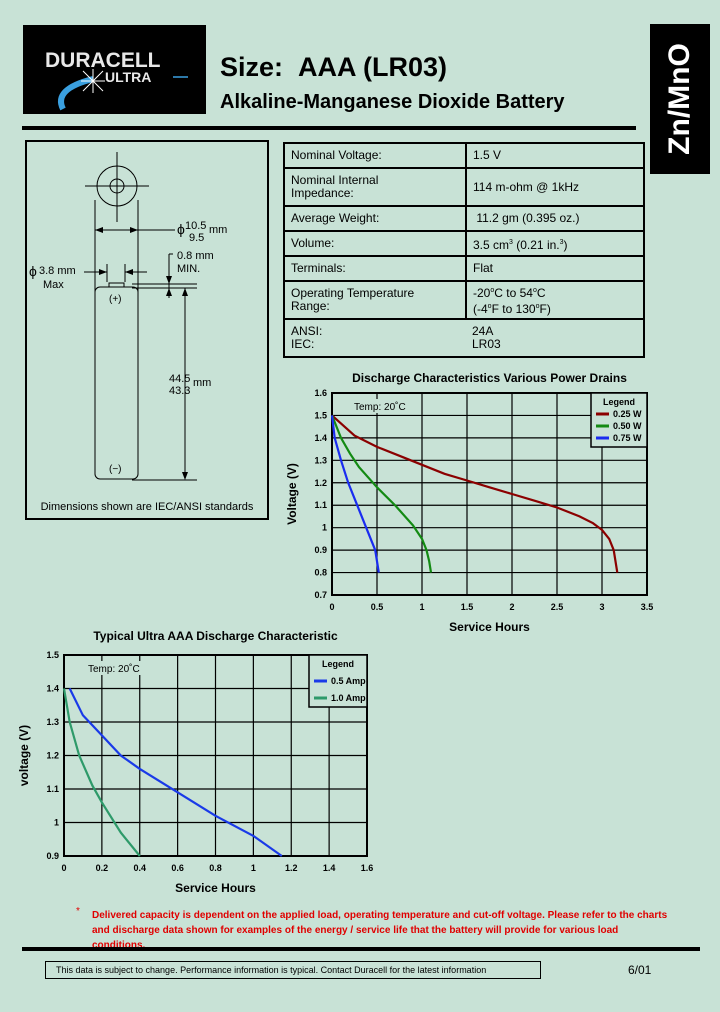 The width and height of the screenshot is (720, 1012). Describe the element at coordinates (196, 238) in the screenshot. I see `diameter-min: 9.5` at that location.